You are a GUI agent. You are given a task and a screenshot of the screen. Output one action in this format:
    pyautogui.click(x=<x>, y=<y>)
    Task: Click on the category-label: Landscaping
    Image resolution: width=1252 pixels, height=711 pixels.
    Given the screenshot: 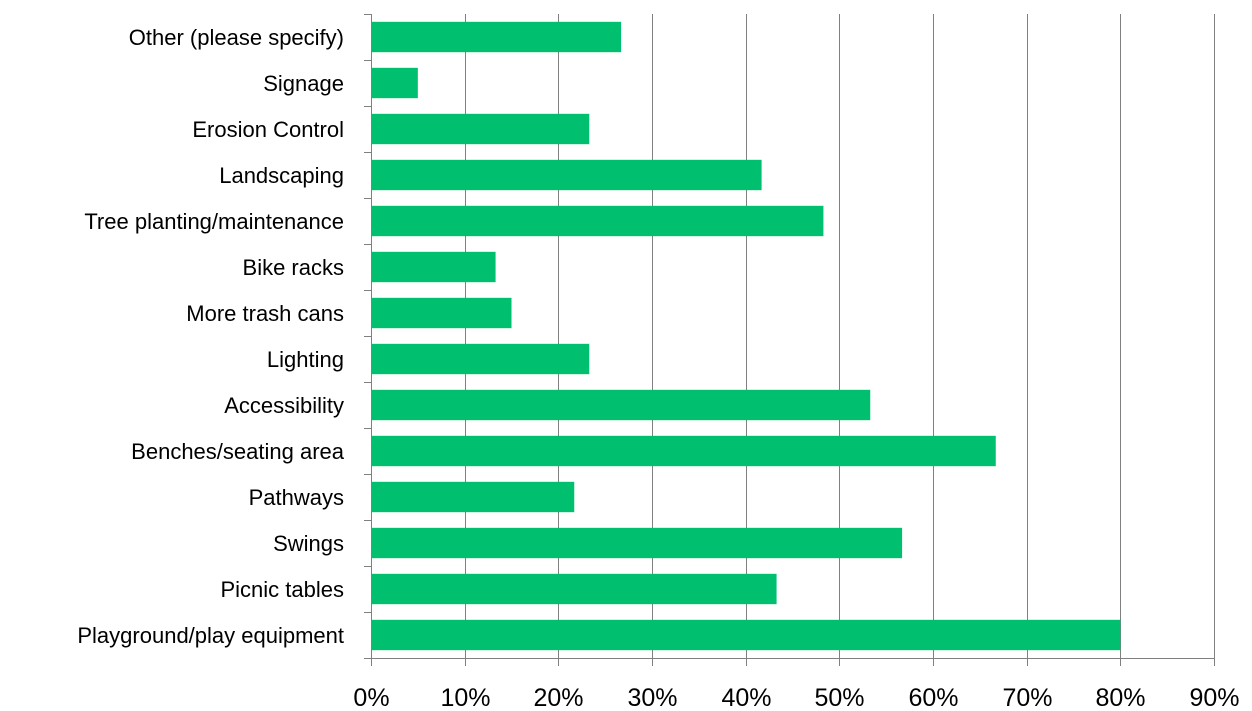 What is the action you would take?
    pyautogui.click(x=281, y=175)
    